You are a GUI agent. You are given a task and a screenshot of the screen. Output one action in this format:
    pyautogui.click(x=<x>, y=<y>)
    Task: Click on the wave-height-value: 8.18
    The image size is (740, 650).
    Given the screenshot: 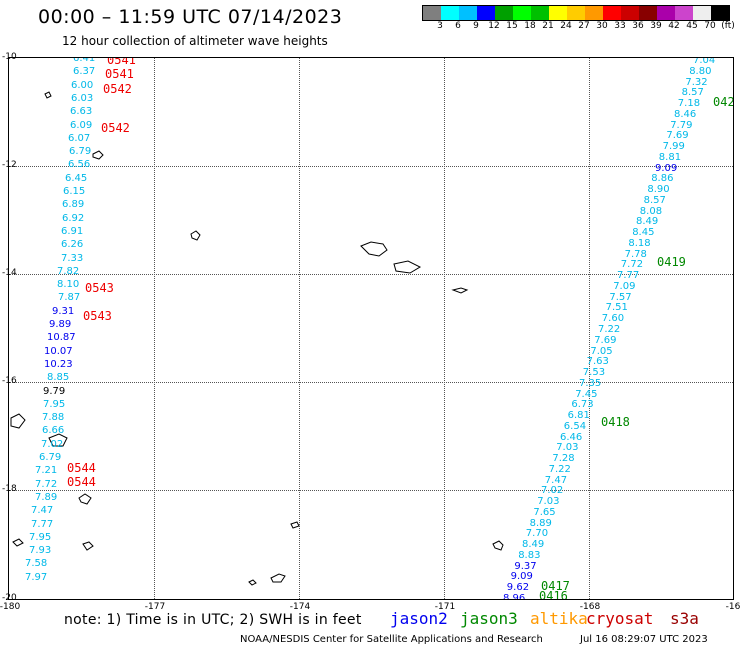 What is the action you would take?
    pyautogui.click(x=639, y=243)
    